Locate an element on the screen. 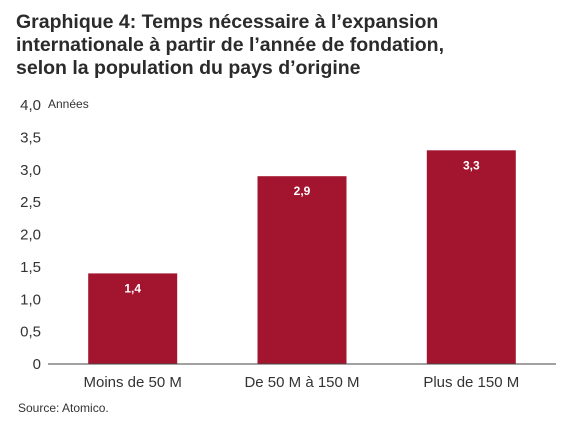  bar-value-label: 2,9 is located at coordinates (302, 191).